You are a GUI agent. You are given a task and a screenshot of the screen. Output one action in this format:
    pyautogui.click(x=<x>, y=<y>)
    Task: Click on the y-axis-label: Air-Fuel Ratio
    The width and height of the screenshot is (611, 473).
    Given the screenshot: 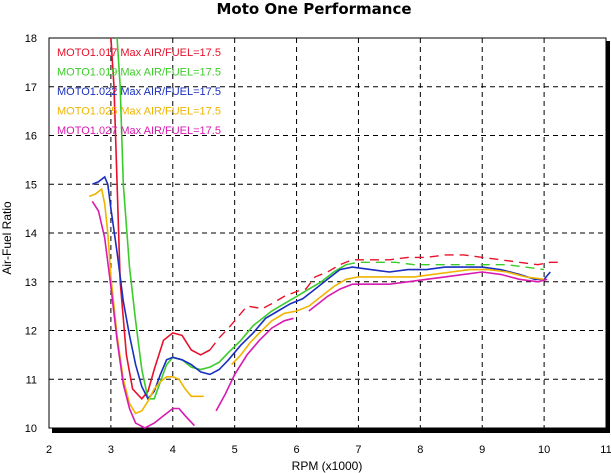 What is the action you would take?
    pyautogui.click(x=7, y=238)
    